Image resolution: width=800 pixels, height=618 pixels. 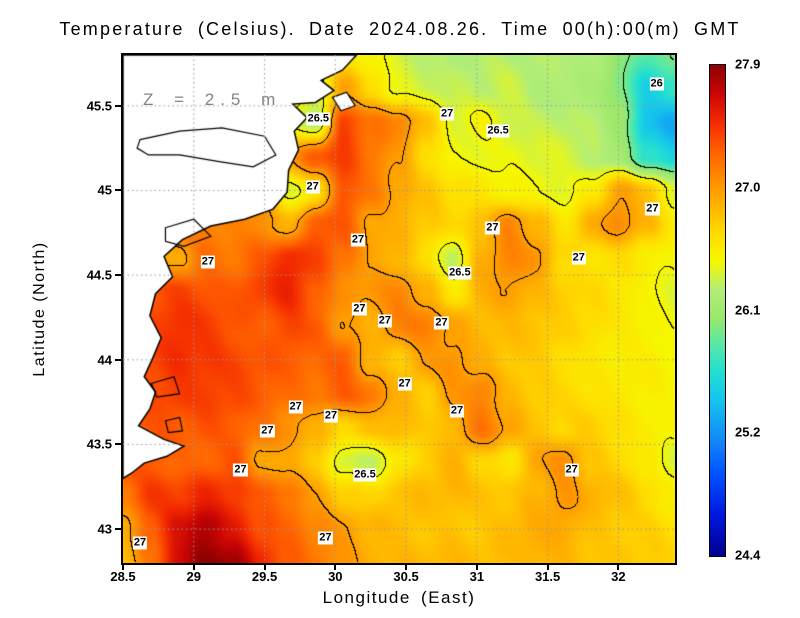 I want to click on x-tick-label: 28.5, so click(x=123, y=576).